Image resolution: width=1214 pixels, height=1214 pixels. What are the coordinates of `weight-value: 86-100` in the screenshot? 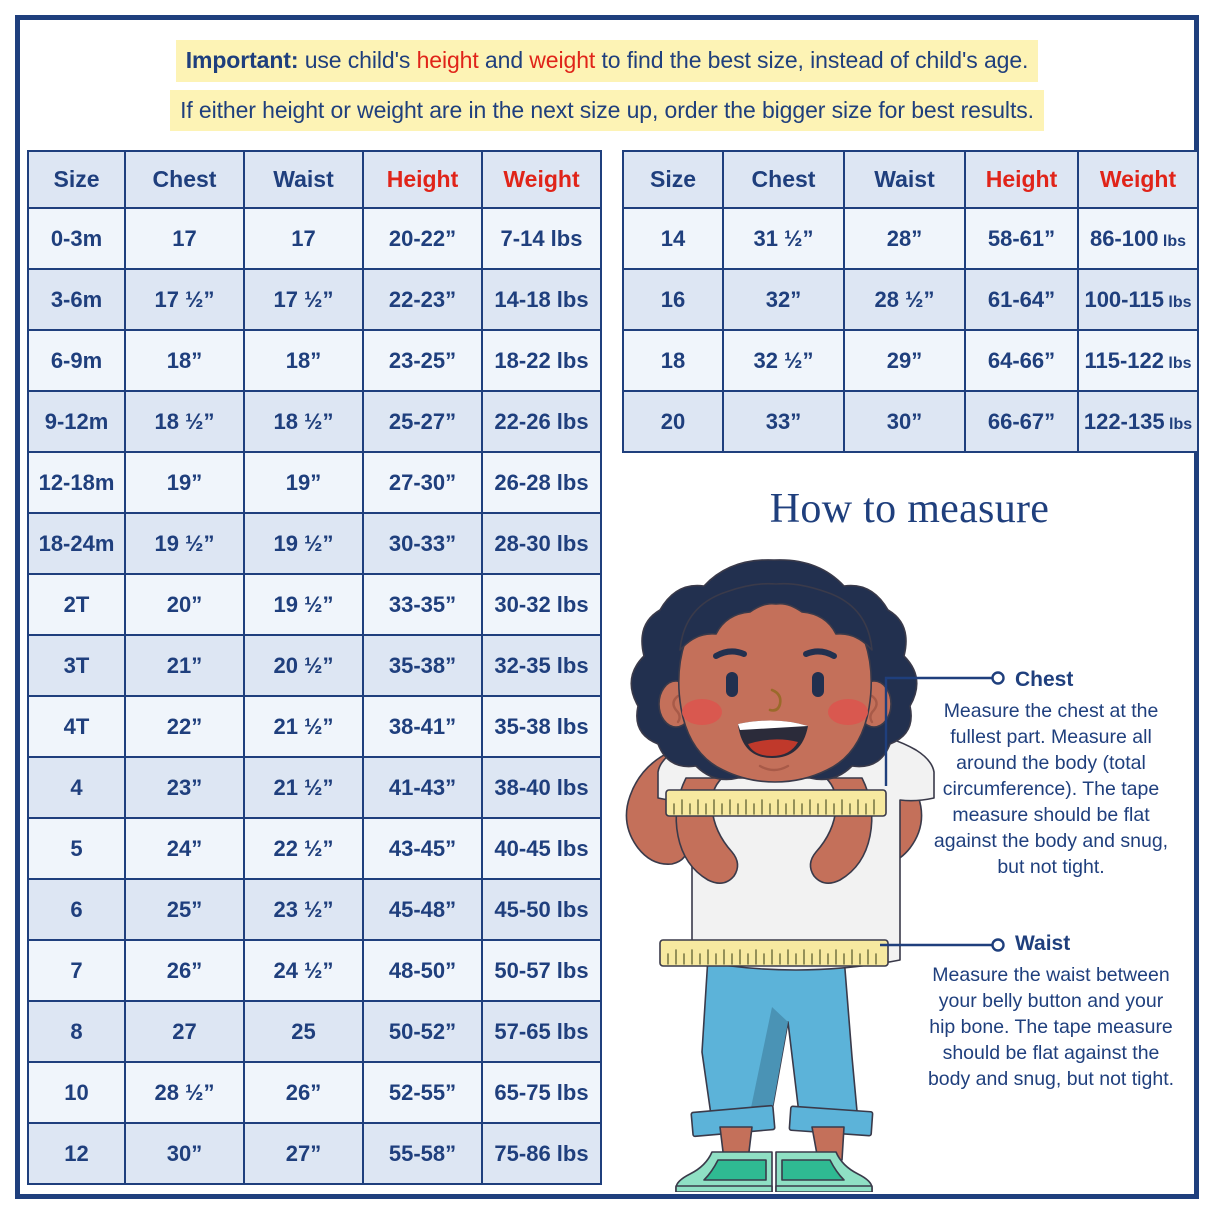 It's located at (1124, 238).